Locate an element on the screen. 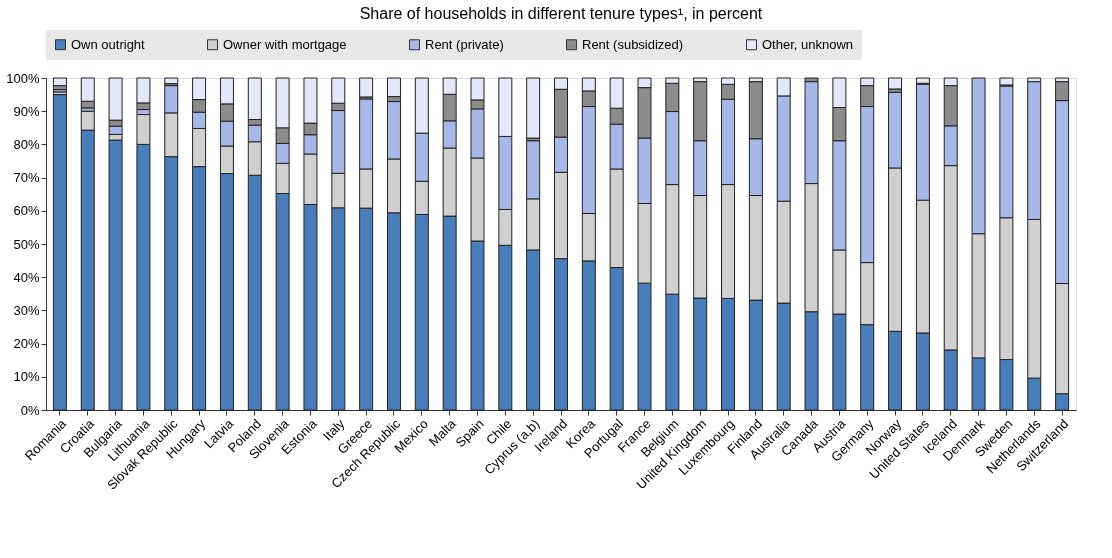 The image size is (1112, 558). y-tick-label: 90% is located at coordinates (26, 111).